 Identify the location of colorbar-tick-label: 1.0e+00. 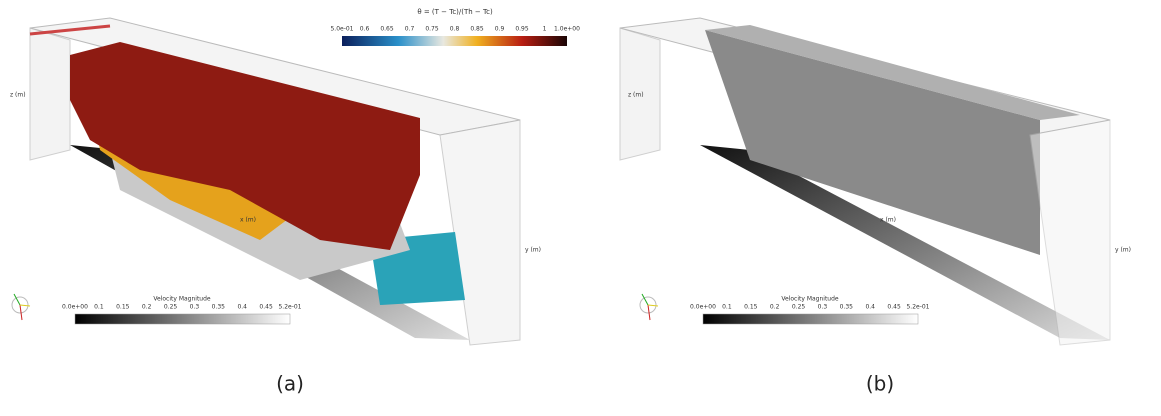
(567, 29).